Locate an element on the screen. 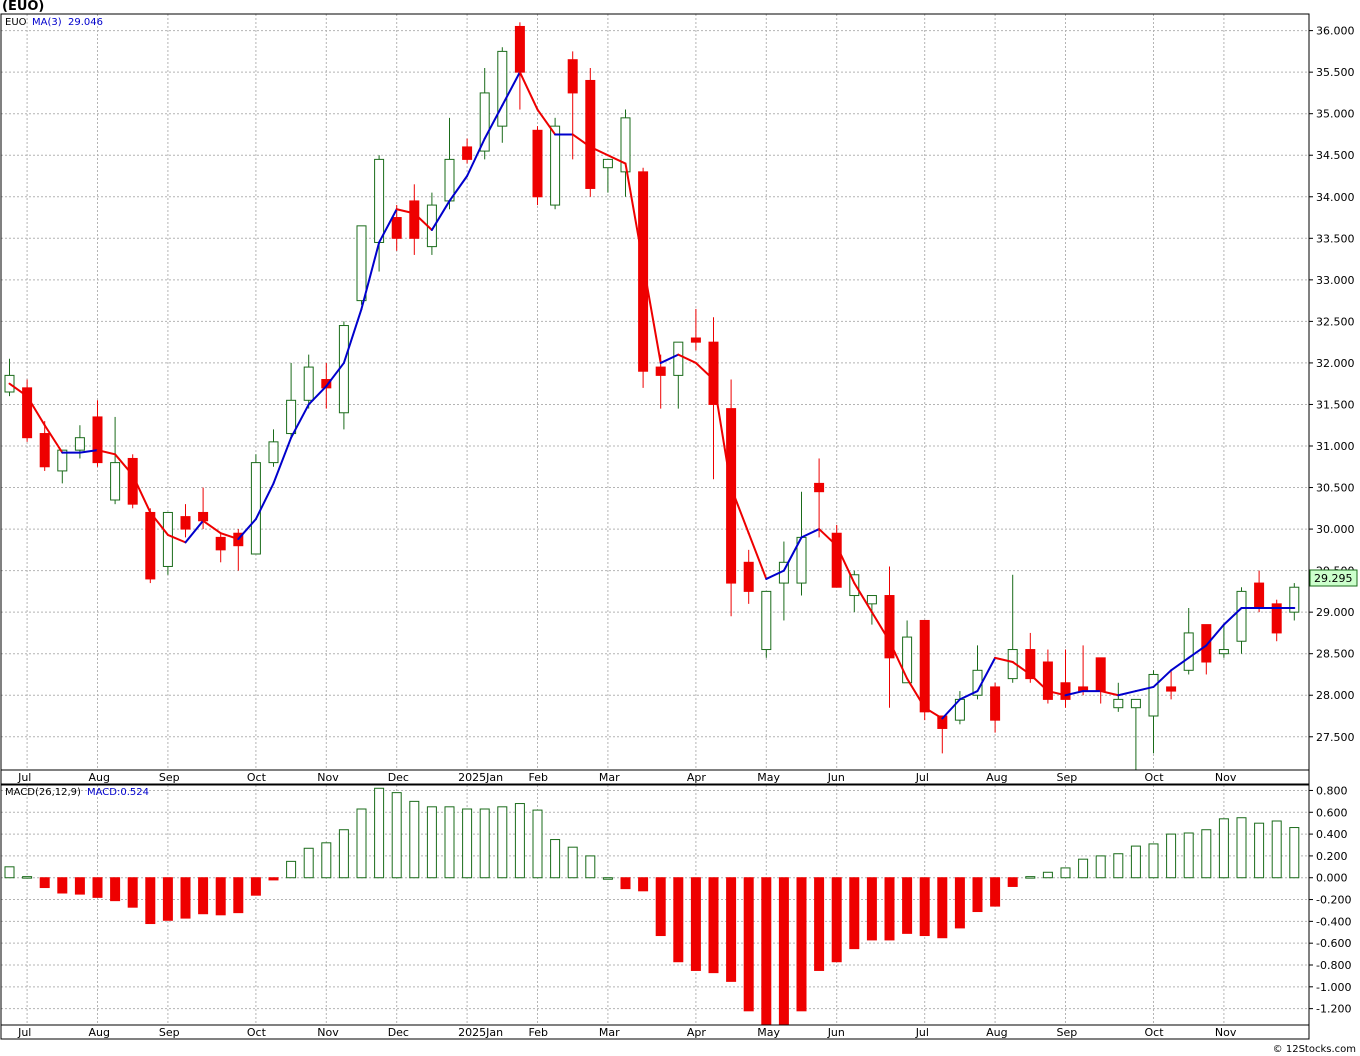 This screenshot has height=1056, width=1360. price-x-tick-label: Sep is located at coordinates (1067, 777).